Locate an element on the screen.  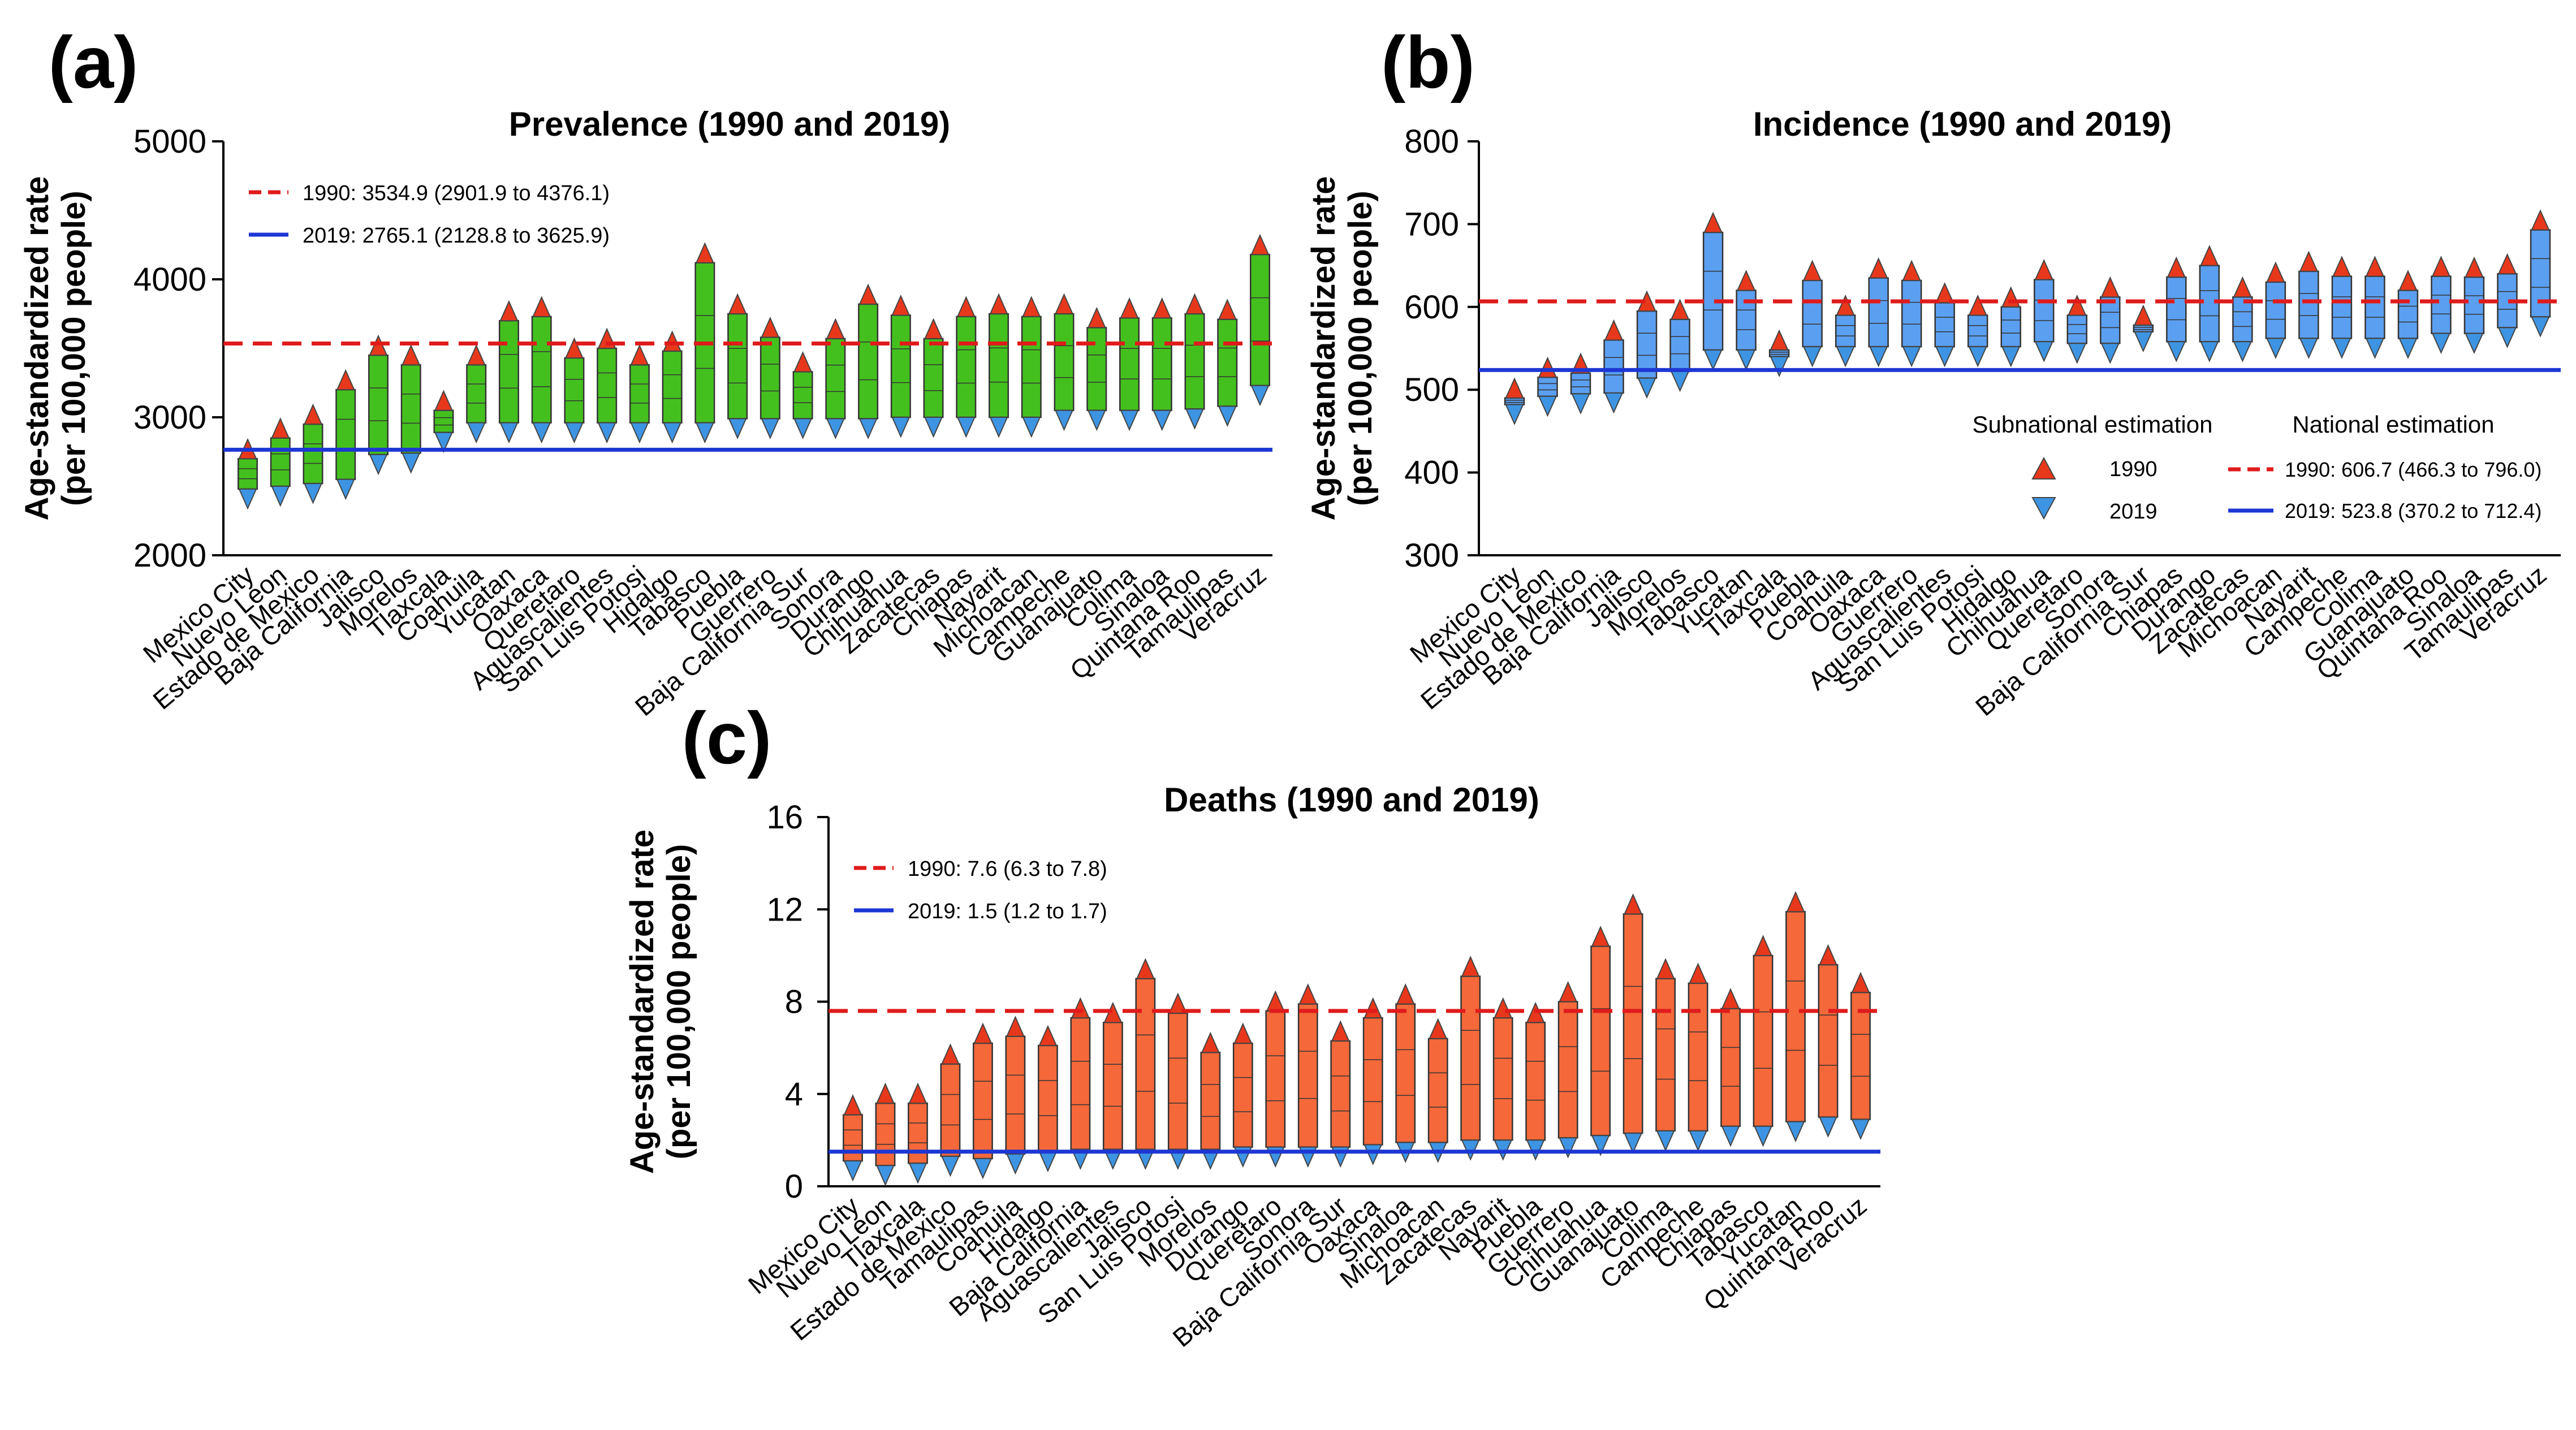
y-tick-label: 3000 is located at coordinates (170, 417).